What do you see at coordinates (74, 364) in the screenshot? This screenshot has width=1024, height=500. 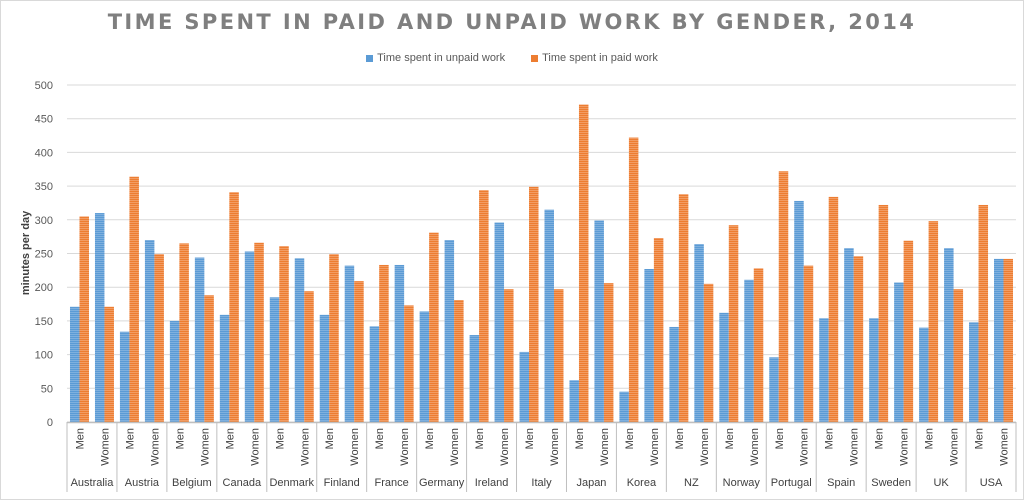 I see `bar-unpaid-australia-men` at bounding box center [74, 364].